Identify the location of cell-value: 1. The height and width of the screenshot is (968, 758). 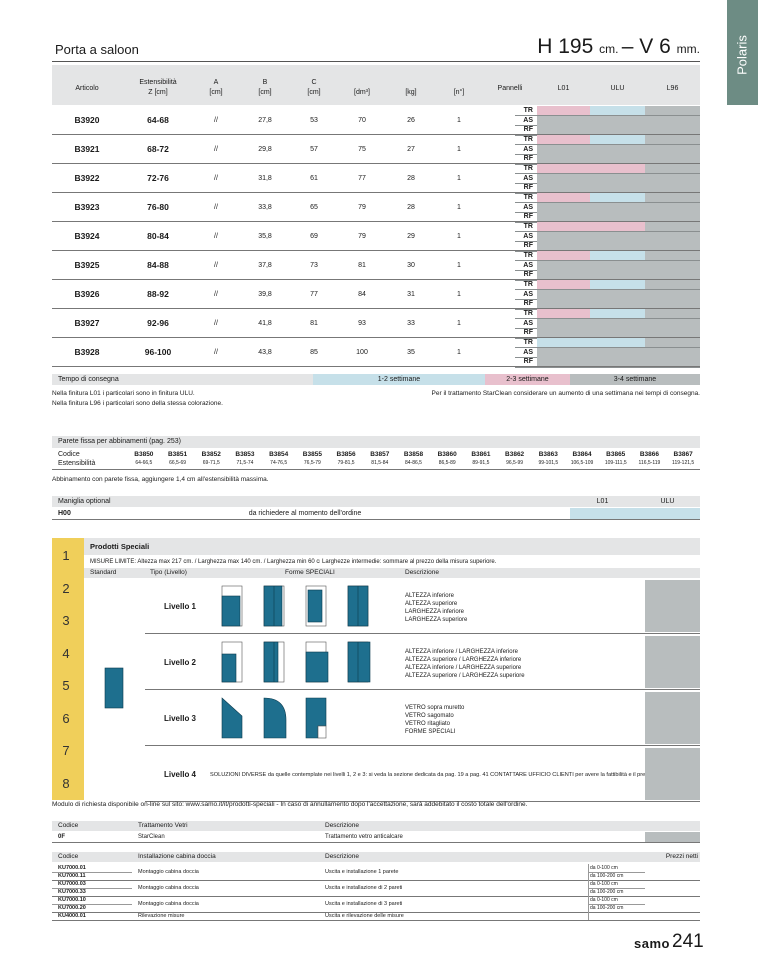
(459, 207).